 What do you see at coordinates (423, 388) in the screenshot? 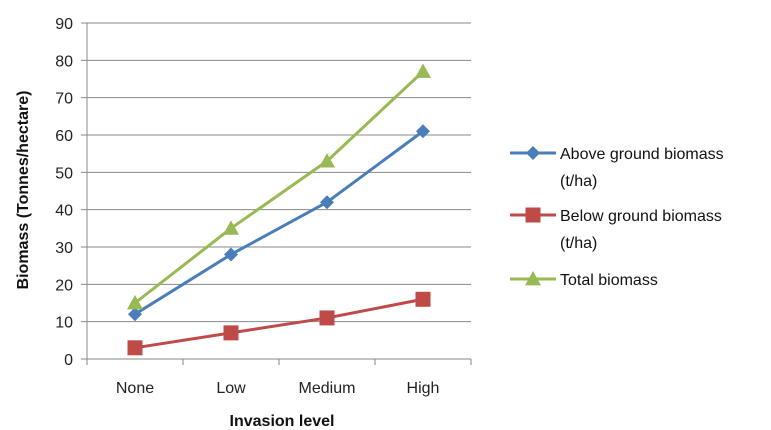
I see `x-tick-label: High` at bounding box center [423, 388].